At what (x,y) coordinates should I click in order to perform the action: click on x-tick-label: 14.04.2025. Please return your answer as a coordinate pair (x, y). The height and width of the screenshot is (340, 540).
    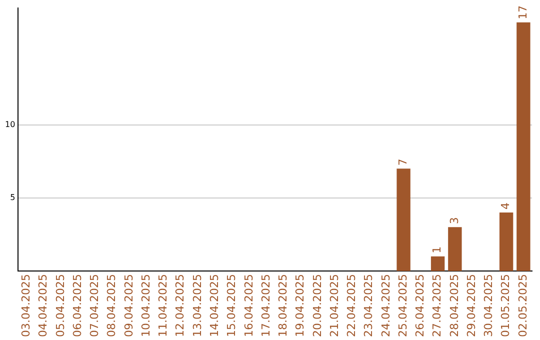
    Looking at the image, I should click on (215, 306).